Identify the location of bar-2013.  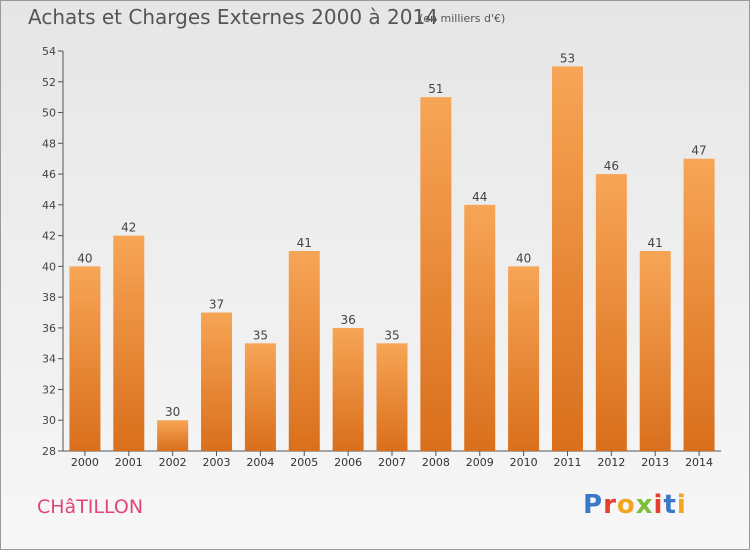
(655, 351).